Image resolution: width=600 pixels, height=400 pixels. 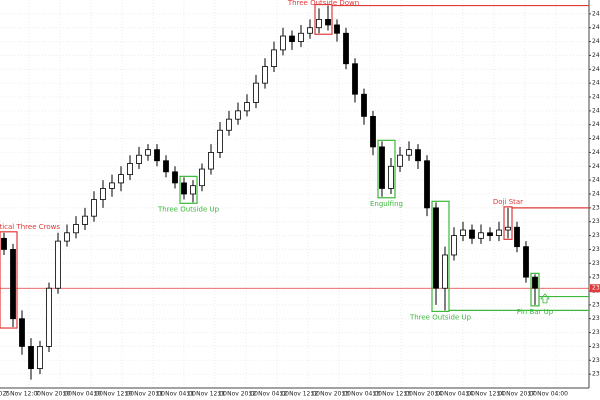 I want to click on y-tick-label: 2465, so click(x=596, y=13).